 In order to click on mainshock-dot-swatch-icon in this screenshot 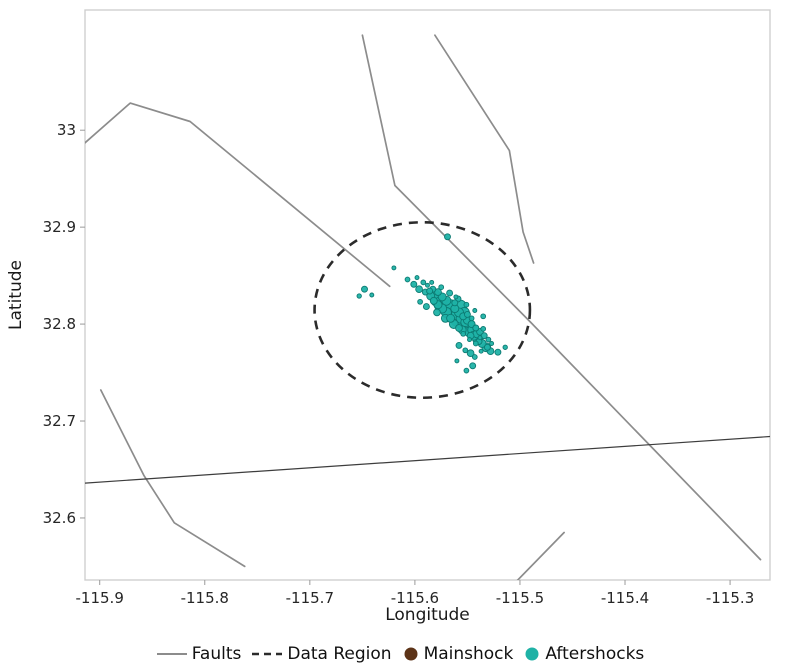, I will do `click(411, 654)`.